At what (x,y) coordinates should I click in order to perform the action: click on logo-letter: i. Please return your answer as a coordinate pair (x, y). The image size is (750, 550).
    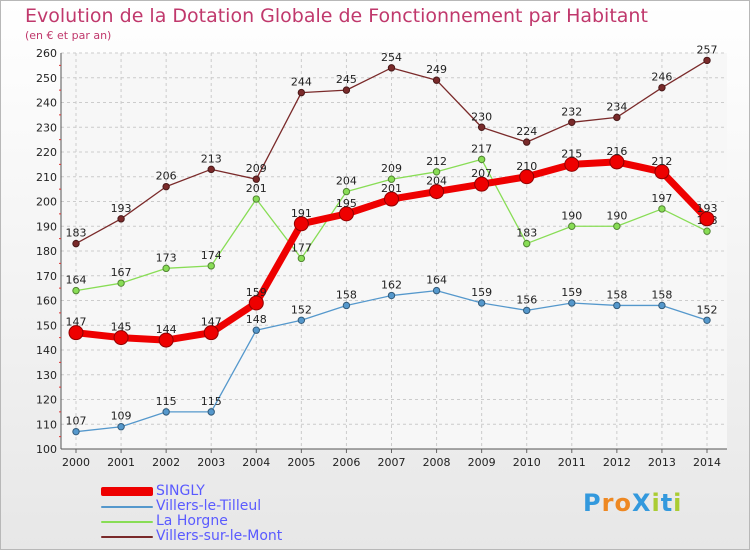
    Looking at the image, I should click on (678, 503).